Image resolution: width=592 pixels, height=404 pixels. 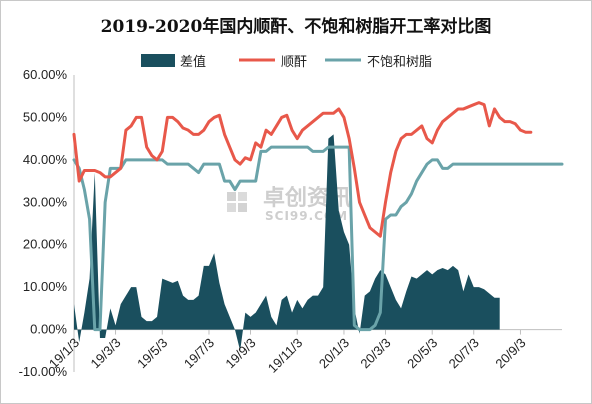 I want to click on x-tick-label: 19/3/3, so click(x=105, y=353).